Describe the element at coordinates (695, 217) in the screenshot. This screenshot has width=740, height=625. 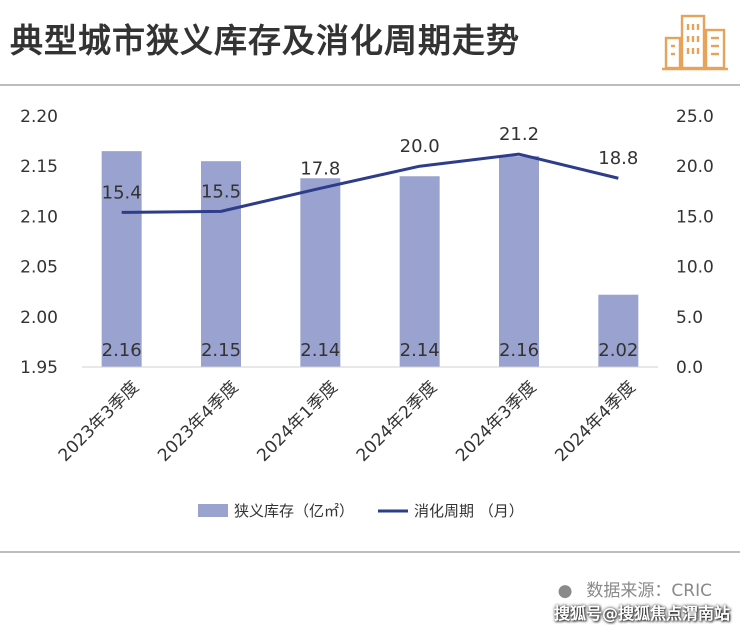
I see `y-right-tick-label: 15.0` at that location.